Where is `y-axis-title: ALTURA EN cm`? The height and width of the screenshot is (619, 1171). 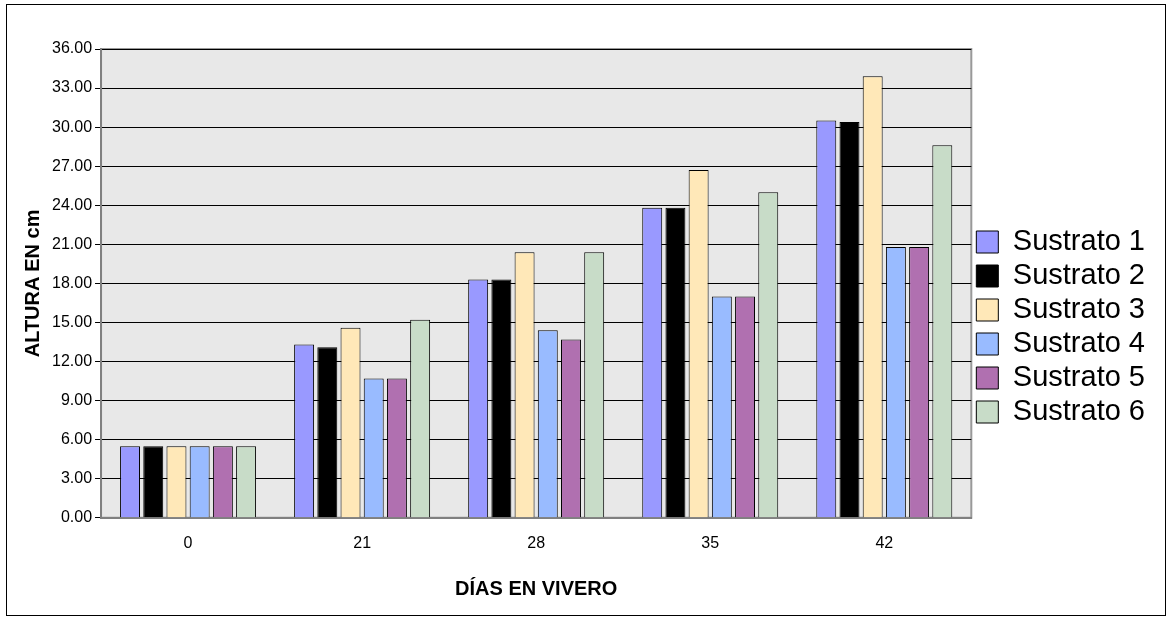 y-axis-title: ALTURA EN cm is located at coordinates (31, 283).